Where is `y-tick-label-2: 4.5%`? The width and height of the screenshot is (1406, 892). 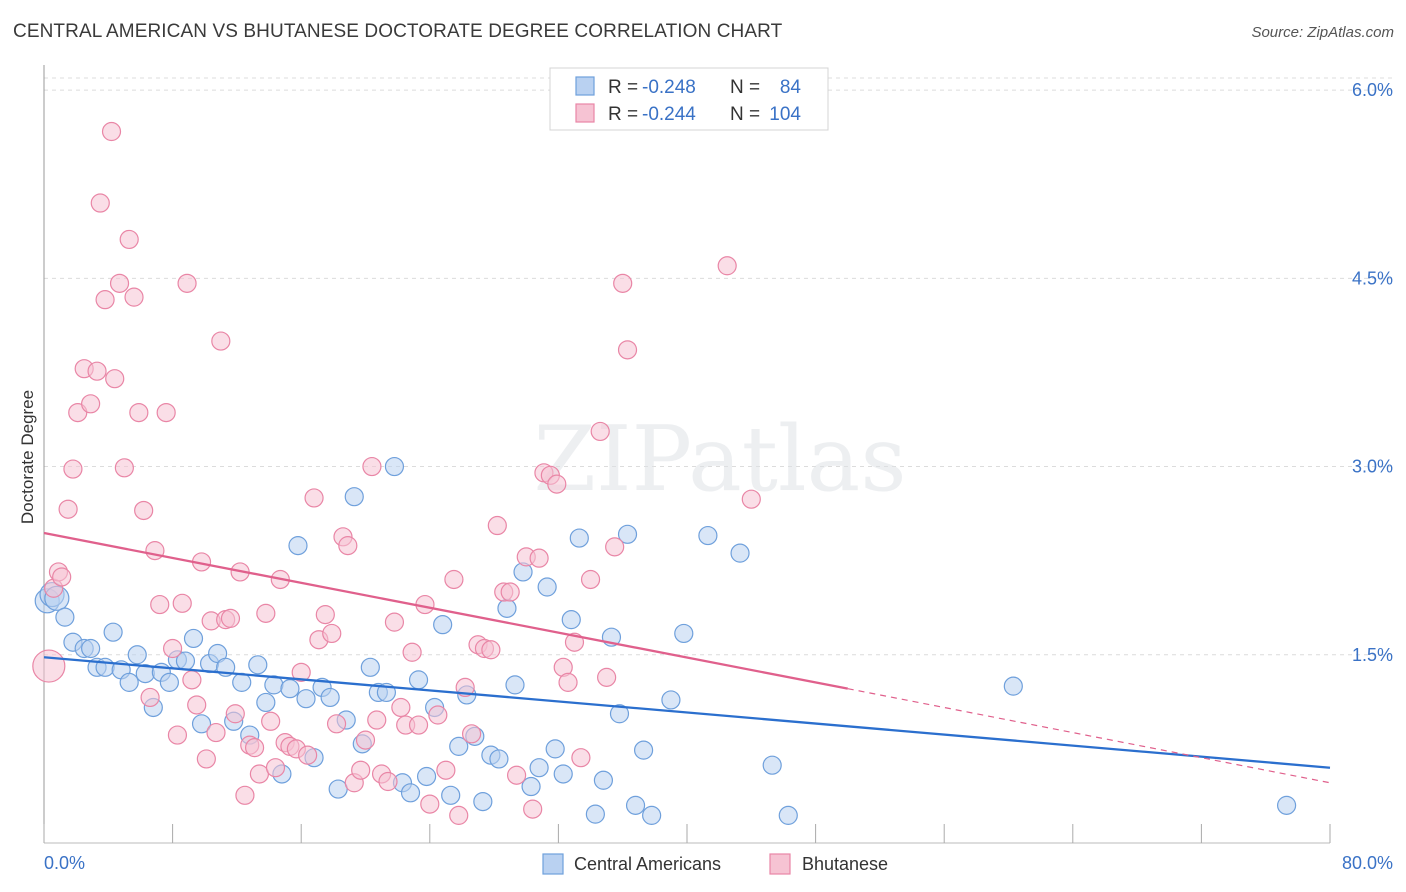 y-tick-label-2: 4.5% is located at coordinates (1372, 278).